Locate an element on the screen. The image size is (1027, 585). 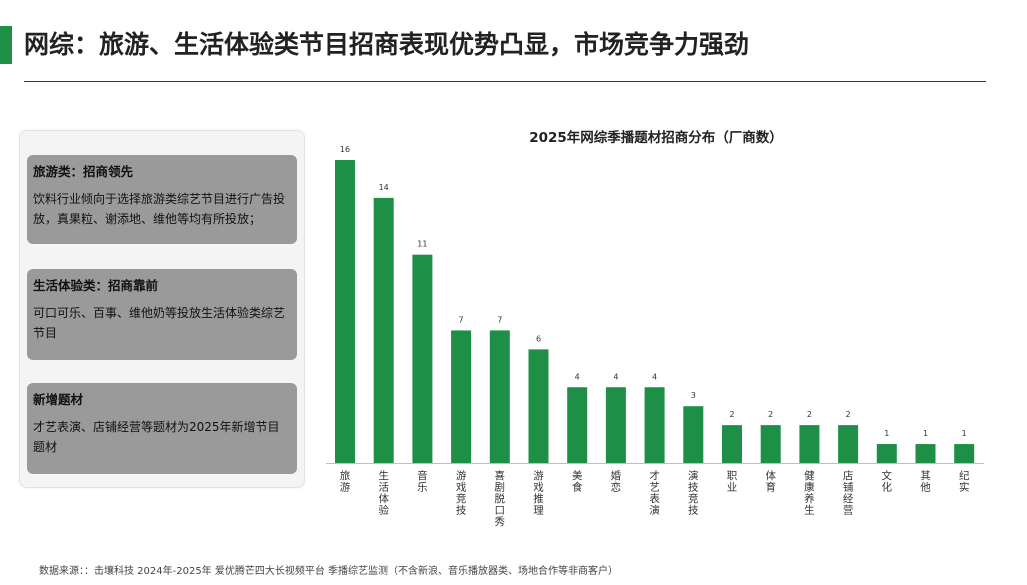
bar-value-label: 11 is located at coordinates (422, 244).